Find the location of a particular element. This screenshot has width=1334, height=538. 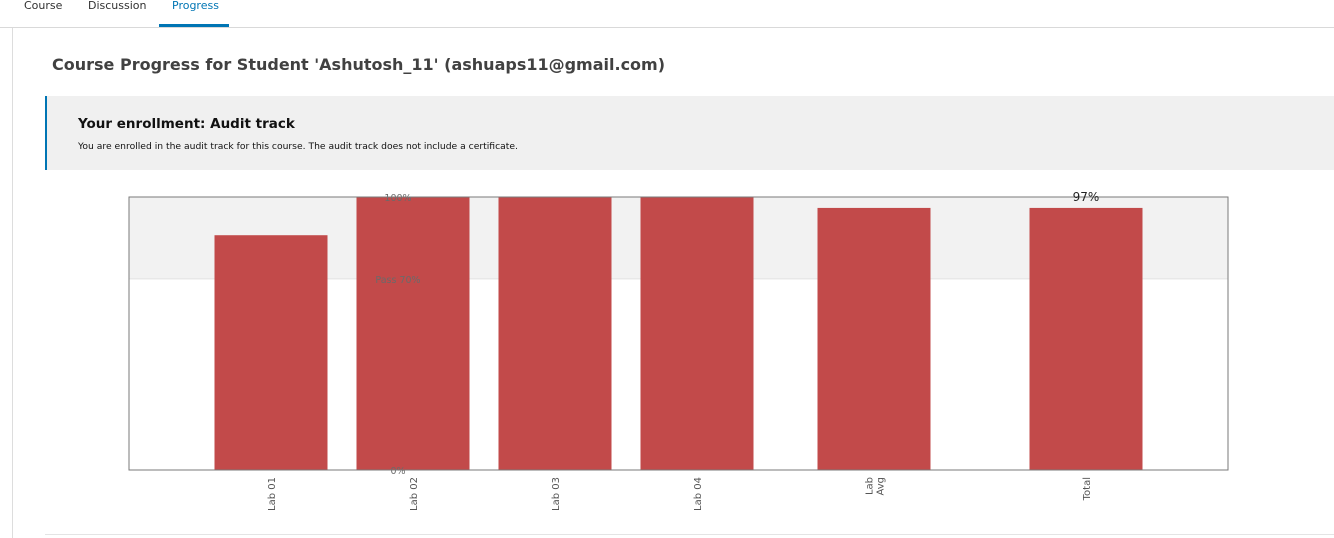

x-tick-label: LabAvg is located at coordinates (876, 486).